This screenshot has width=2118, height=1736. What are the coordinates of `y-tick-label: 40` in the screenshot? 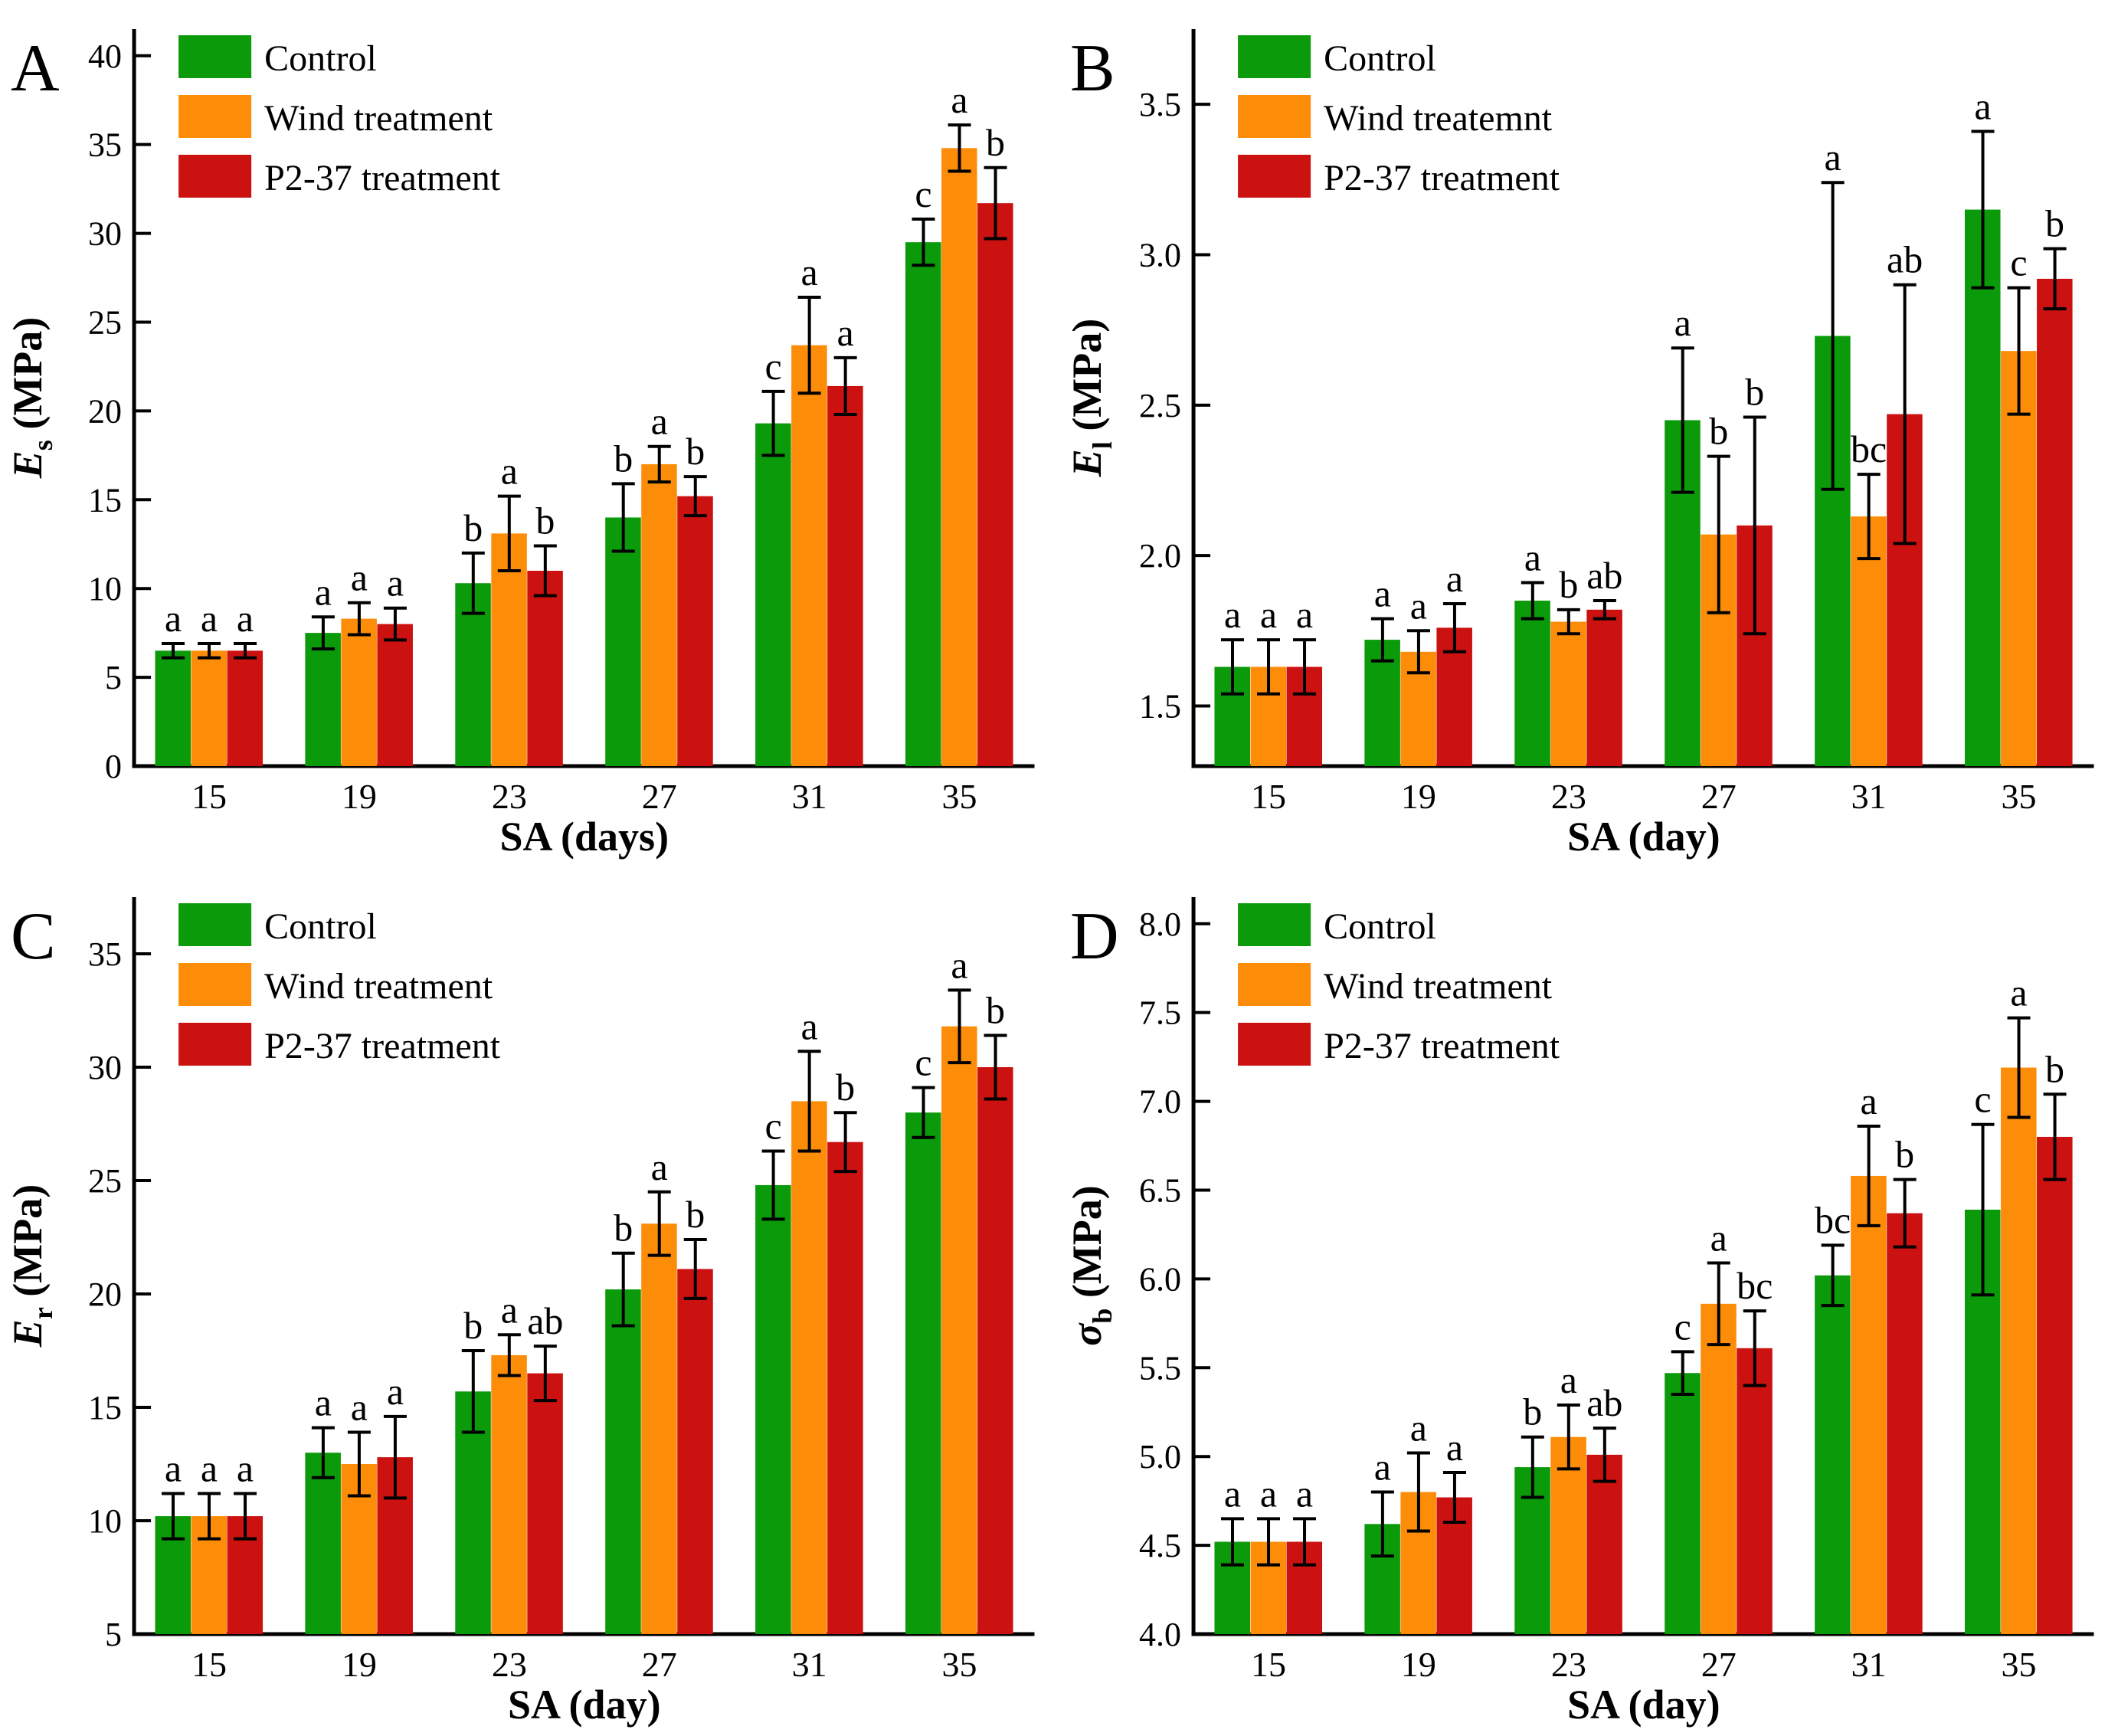 It's located at (105, 56).